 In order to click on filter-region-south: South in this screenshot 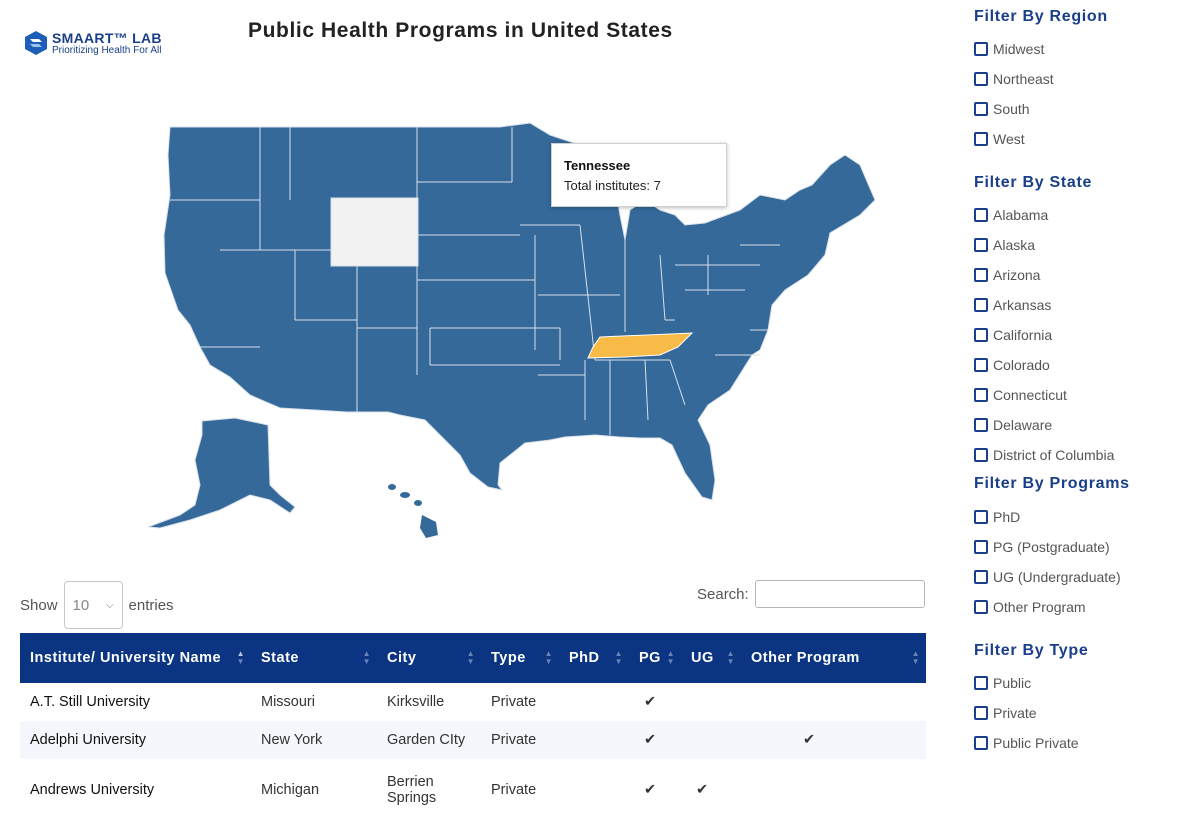, I will do `click(1002, 109)`.